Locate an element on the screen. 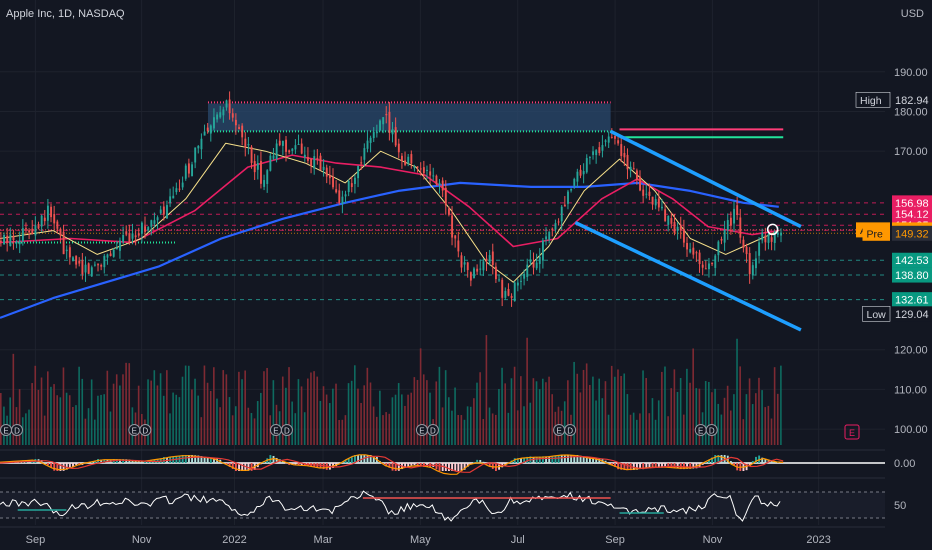  time-tick-label: Sep is located at coordinates (615, 540).